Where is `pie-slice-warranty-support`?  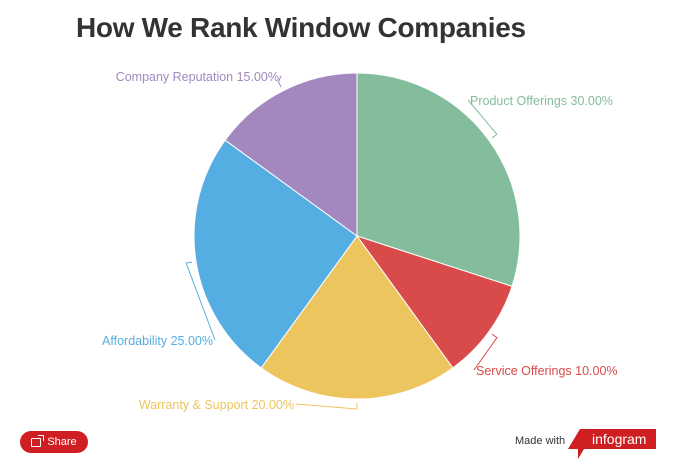 pie-slice-warranty-support is located at coordinates (357, 317).